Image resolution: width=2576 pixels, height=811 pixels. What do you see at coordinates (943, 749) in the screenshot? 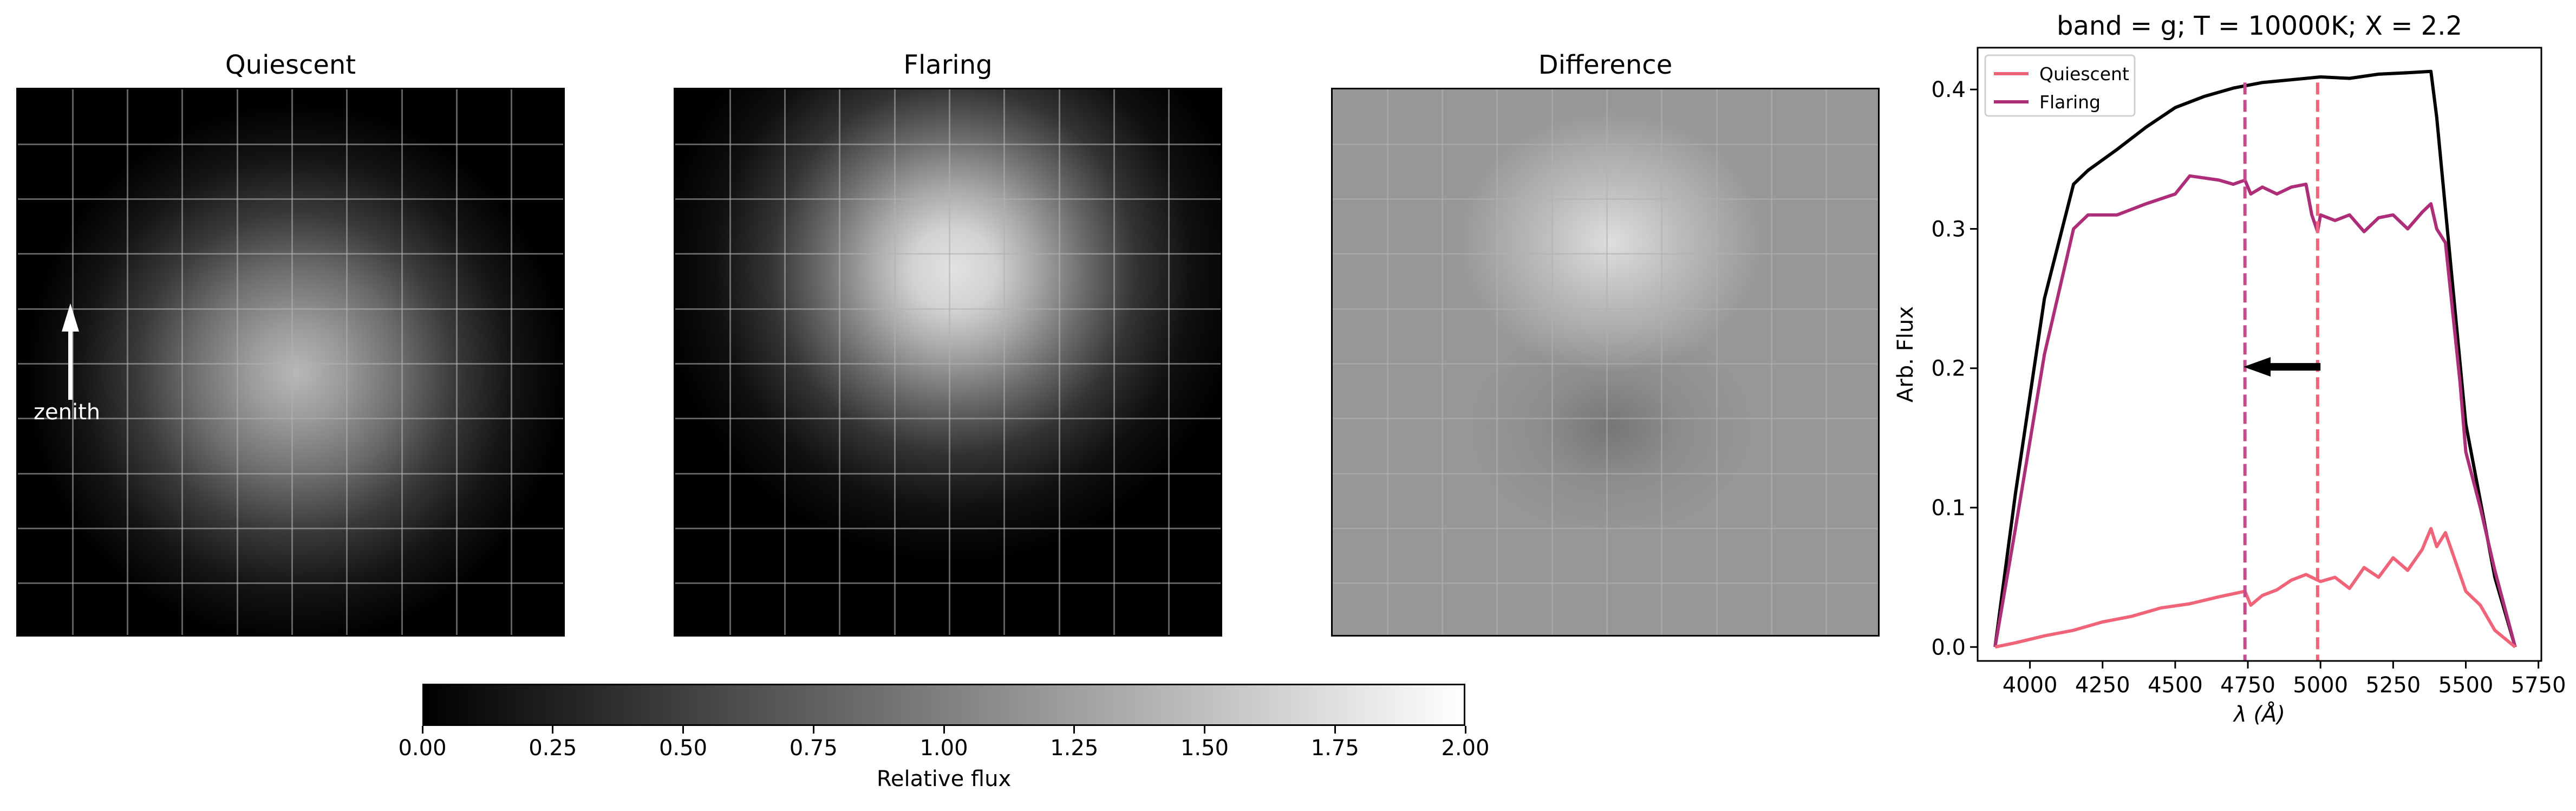
I see `colorbar-tick-label: 1.00` at bounding box center [943, 749].